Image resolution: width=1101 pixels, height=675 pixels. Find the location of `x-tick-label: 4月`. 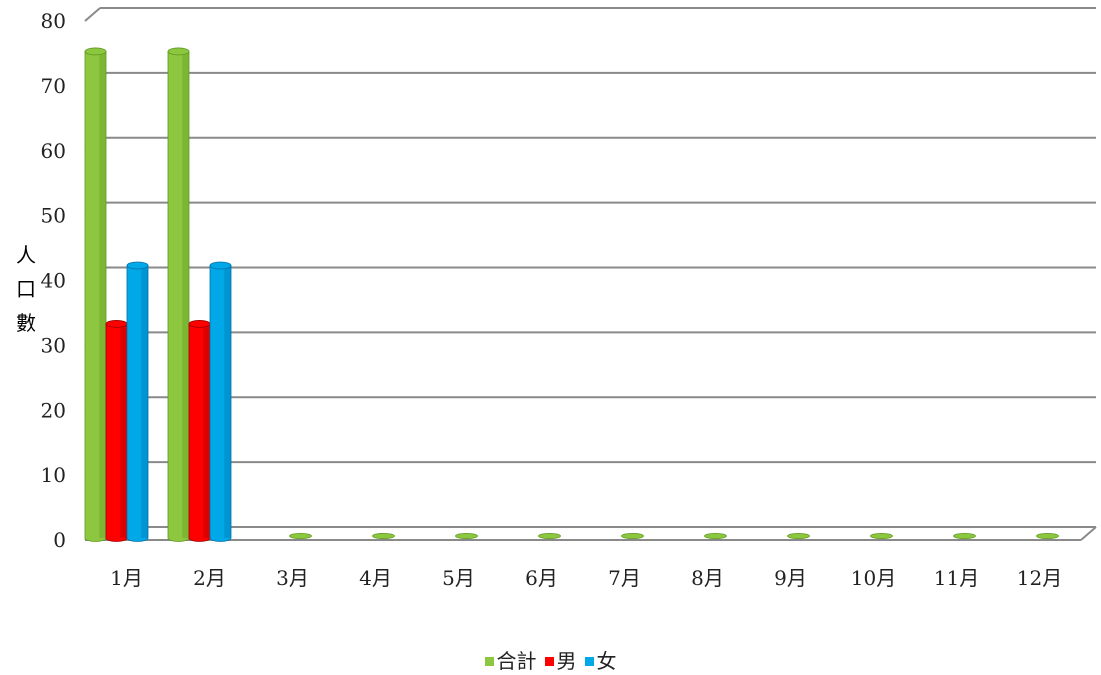

x-tick-label: 4月 is located at coordinates (375, 578).